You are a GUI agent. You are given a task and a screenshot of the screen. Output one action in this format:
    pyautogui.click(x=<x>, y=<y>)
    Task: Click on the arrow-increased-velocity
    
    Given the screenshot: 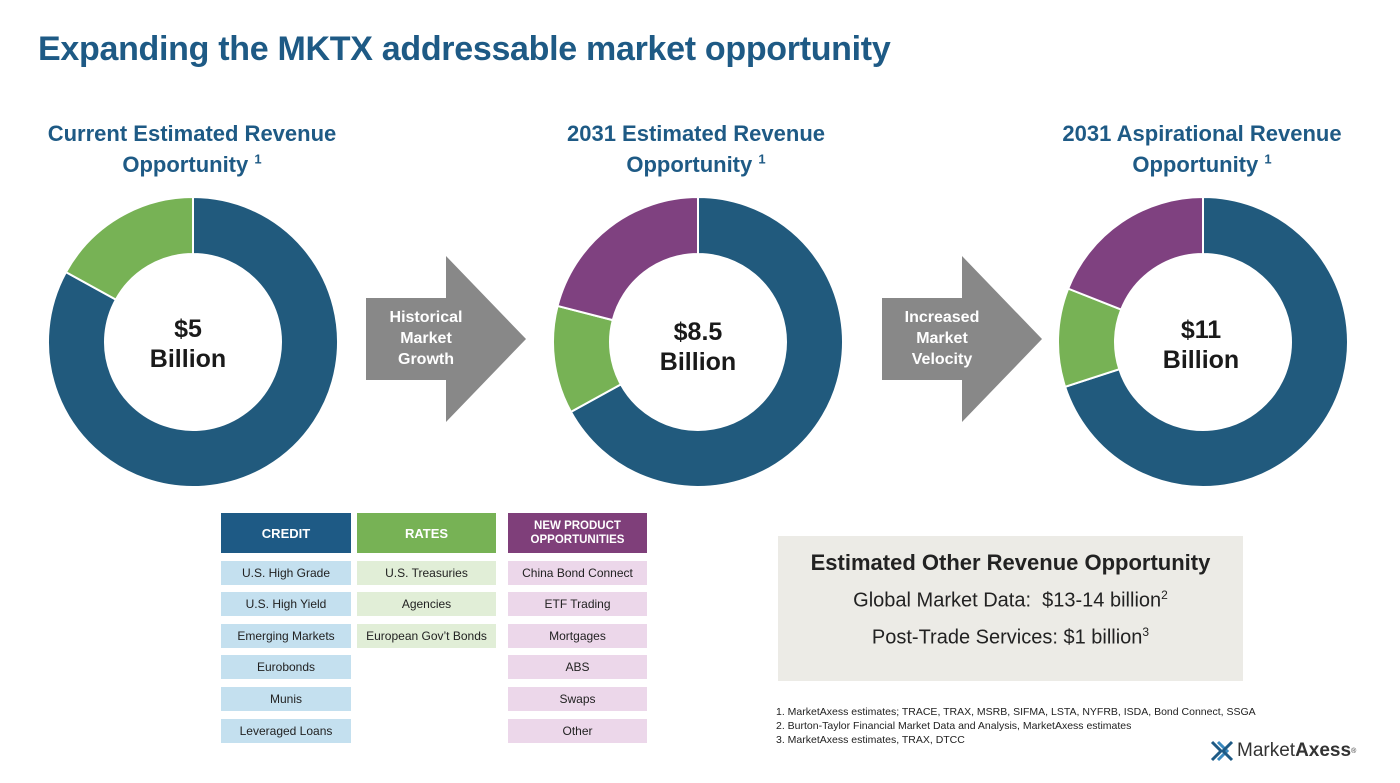 What is the action you would take?
    pyautogui.click(x=962, y=339)
    